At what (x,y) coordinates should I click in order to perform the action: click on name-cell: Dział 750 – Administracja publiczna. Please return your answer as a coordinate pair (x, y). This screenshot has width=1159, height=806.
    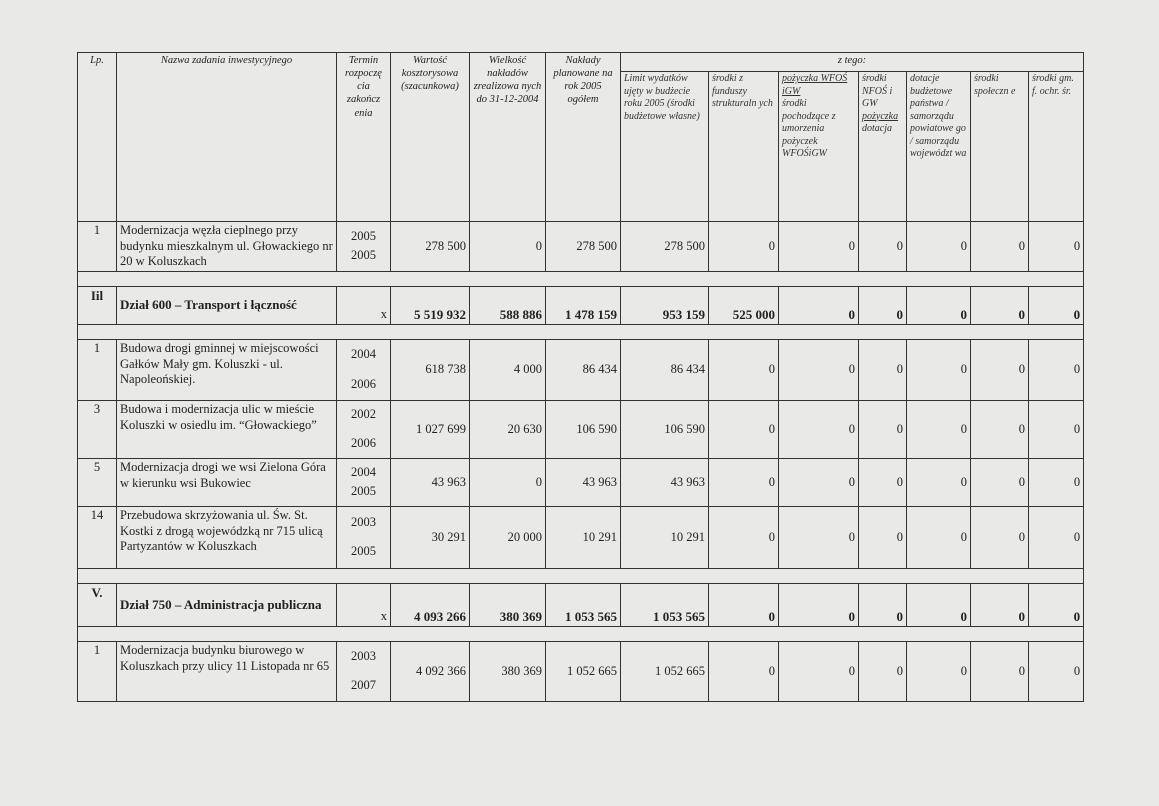
    Looking at the image, I should click on (226, 604).